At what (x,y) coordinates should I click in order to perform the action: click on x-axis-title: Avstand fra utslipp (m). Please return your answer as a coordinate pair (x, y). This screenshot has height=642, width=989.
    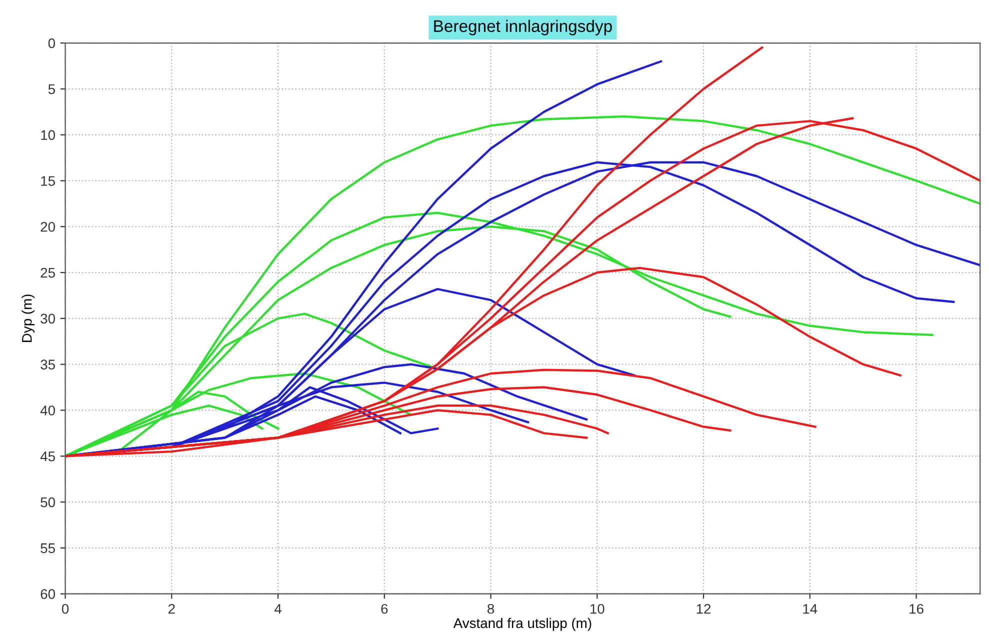
    Looking at the image, I should click on (522, 624).